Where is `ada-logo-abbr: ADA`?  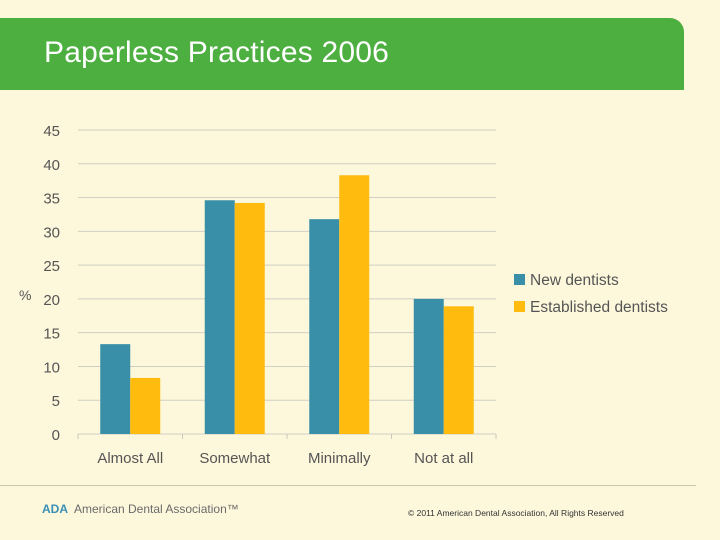 ada-logo-abbr: ADA is located at coordinates (55, 509).